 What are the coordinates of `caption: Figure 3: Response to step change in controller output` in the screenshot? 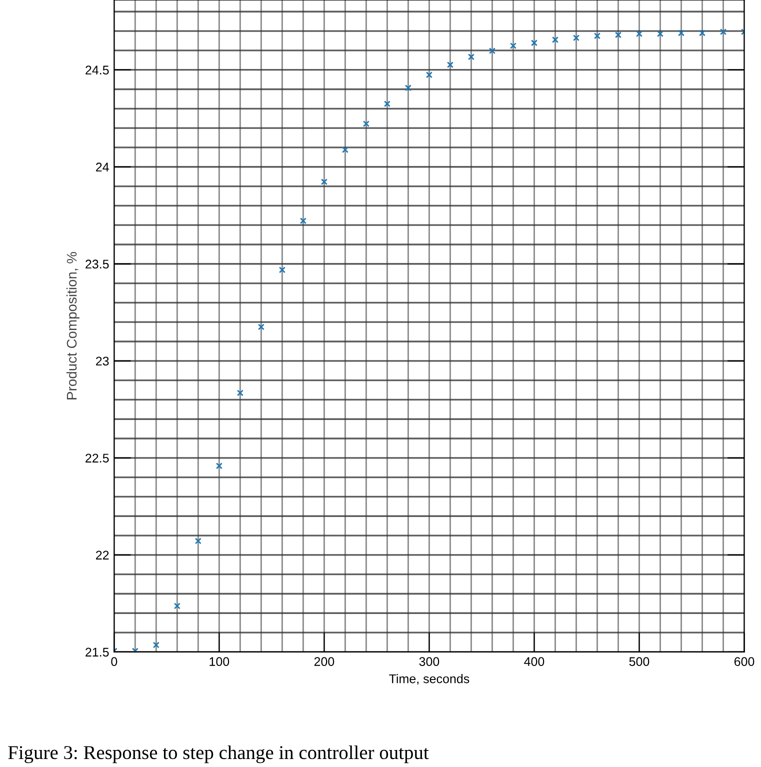 It's located at (218, 754).